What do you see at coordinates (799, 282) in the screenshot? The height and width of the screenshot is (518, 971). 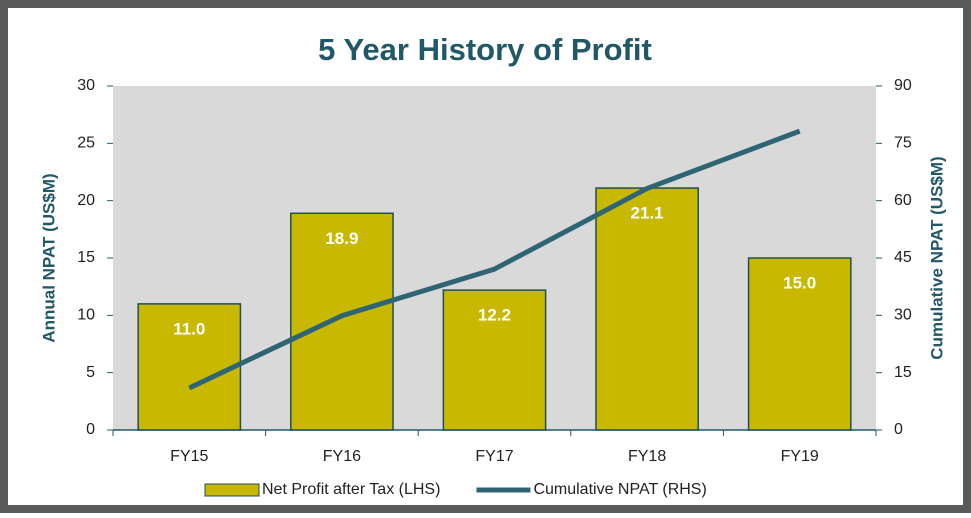 I see `data-label: 15.0` at bounding box center [799, 282].